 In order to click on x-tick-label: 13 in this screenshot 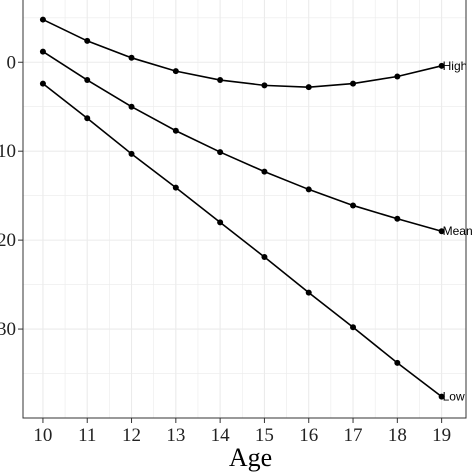, I will do `click(175, 435)`.